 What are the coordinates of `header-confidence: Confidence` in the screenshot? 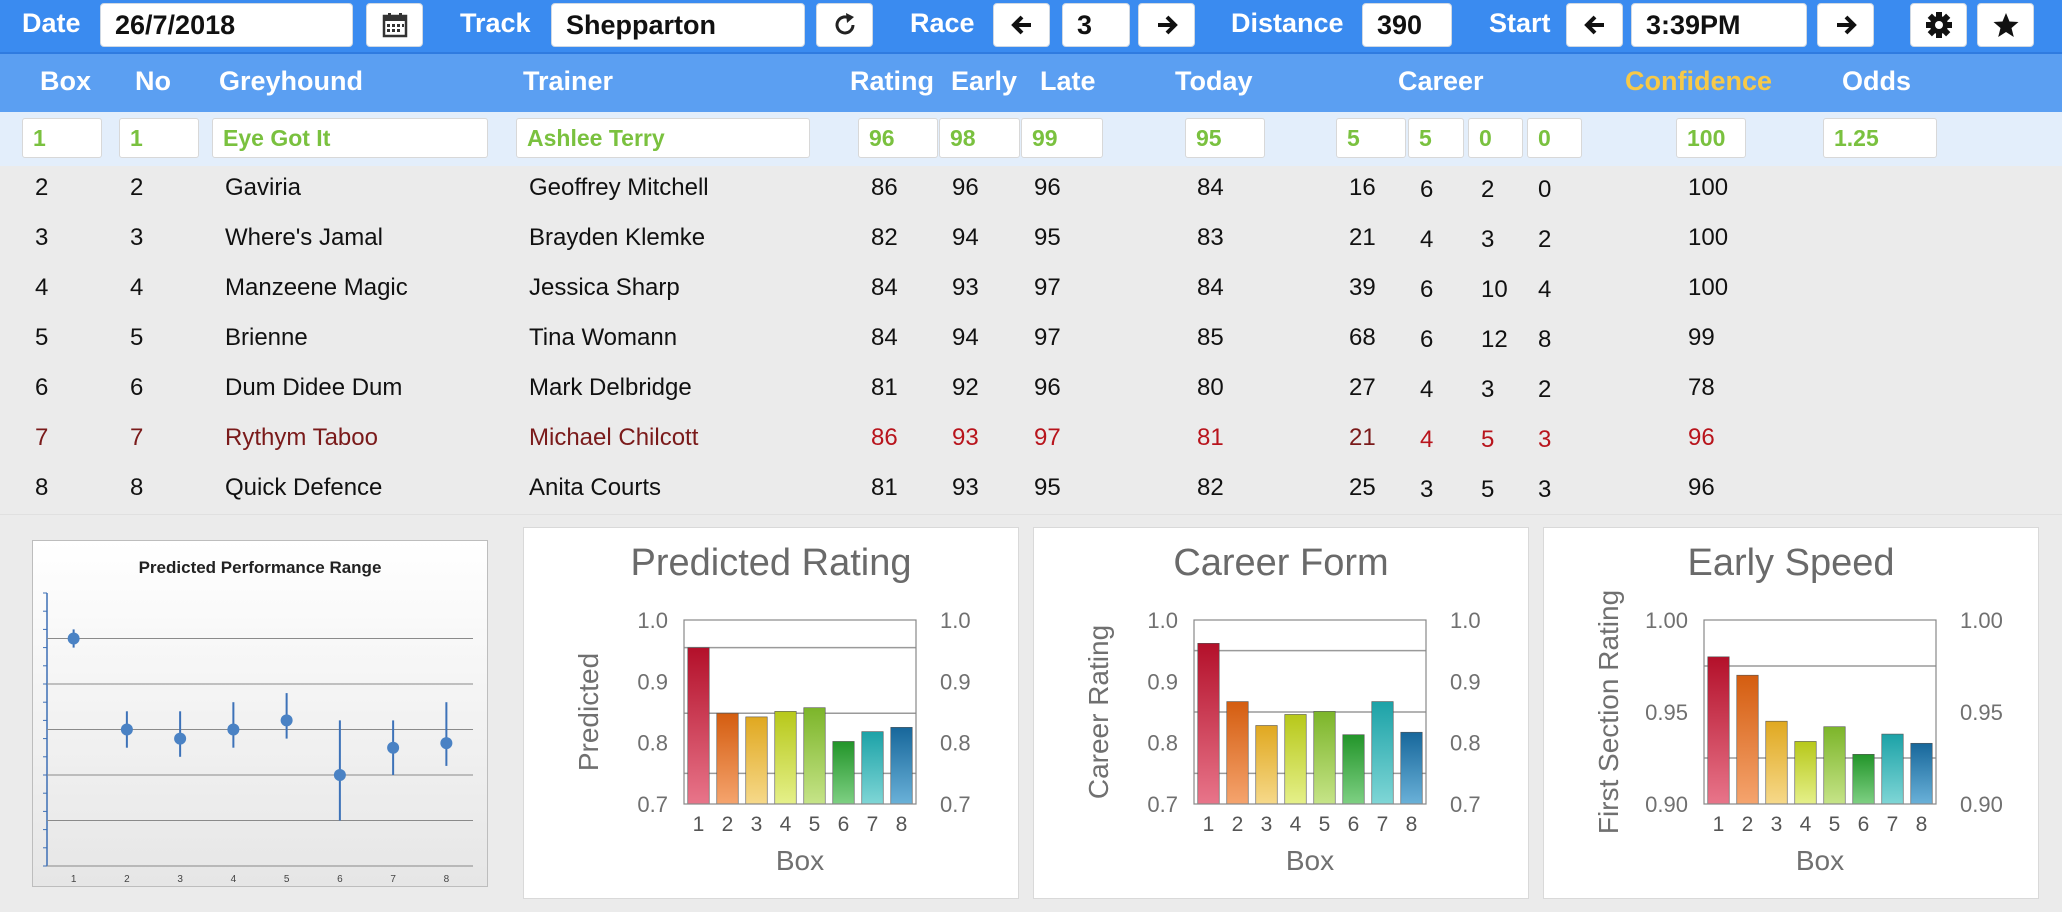 It's located at (1699, 81).